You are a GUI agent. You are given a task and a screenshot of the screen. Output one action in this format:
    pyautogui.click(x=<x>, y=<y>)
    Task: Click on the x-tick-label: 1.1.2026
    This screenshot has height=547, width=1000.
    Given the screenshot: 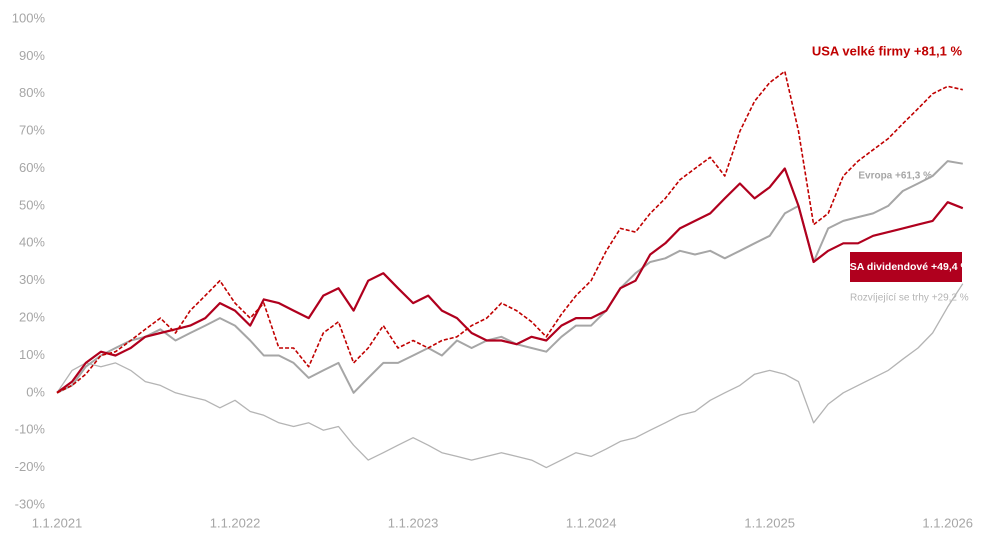 What is the action you would take?
    pyautogui.click(x=947, y=522)
    